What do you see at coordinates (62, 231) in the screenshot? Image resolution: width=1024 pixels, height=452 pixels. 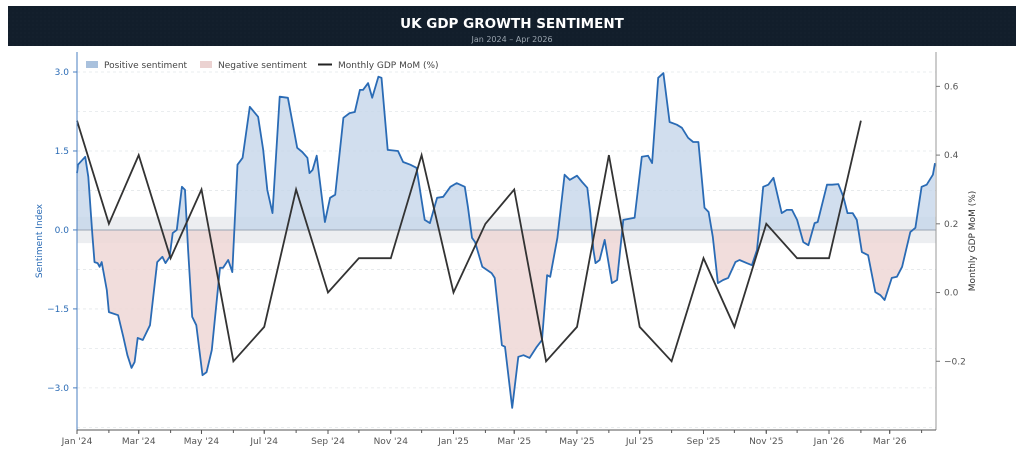 I see `left-tick-label: 0.0` at bounding box center [62, 231].